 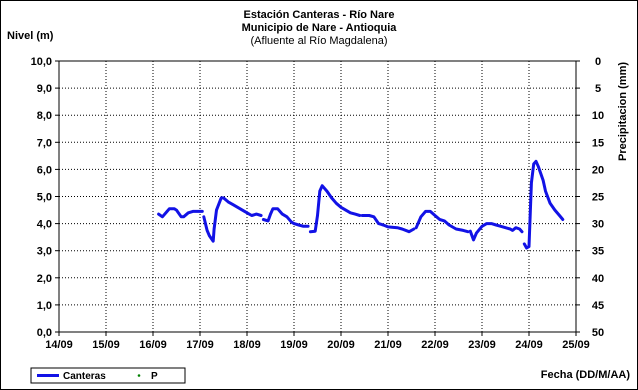 I want to click on y2-tick-label: 40, so click(x=598, y=279).